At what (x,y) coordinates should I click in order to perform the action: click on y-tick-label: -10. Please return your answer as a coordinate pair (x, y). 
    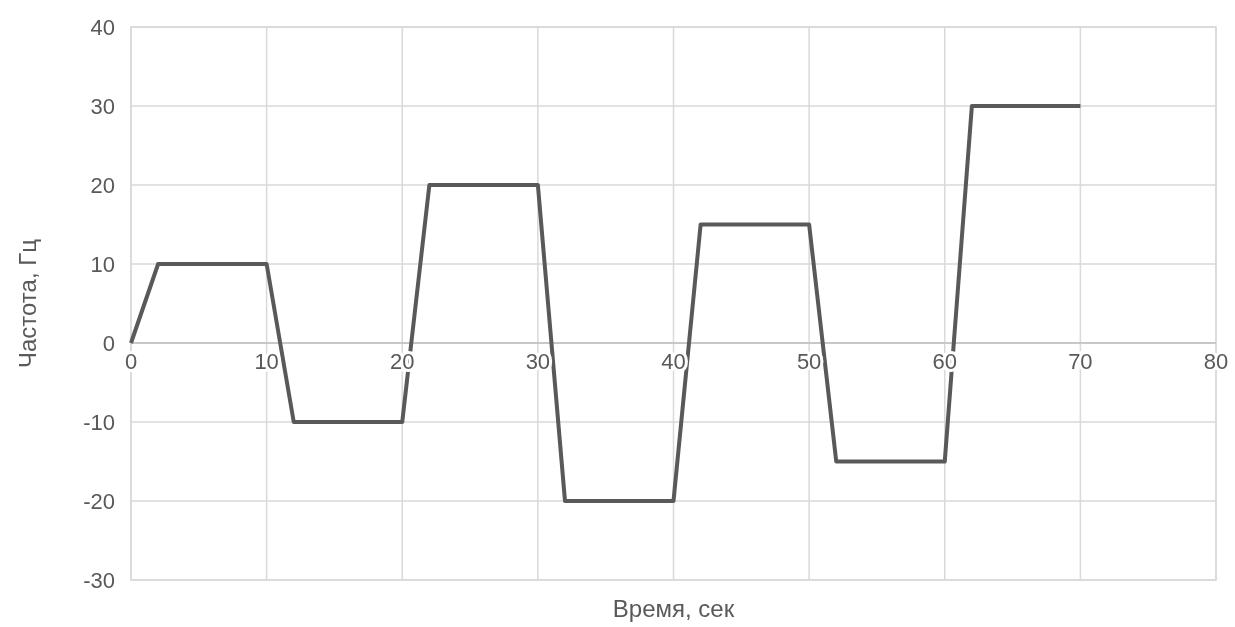
    Looking at the image, I should click on (99, 422).